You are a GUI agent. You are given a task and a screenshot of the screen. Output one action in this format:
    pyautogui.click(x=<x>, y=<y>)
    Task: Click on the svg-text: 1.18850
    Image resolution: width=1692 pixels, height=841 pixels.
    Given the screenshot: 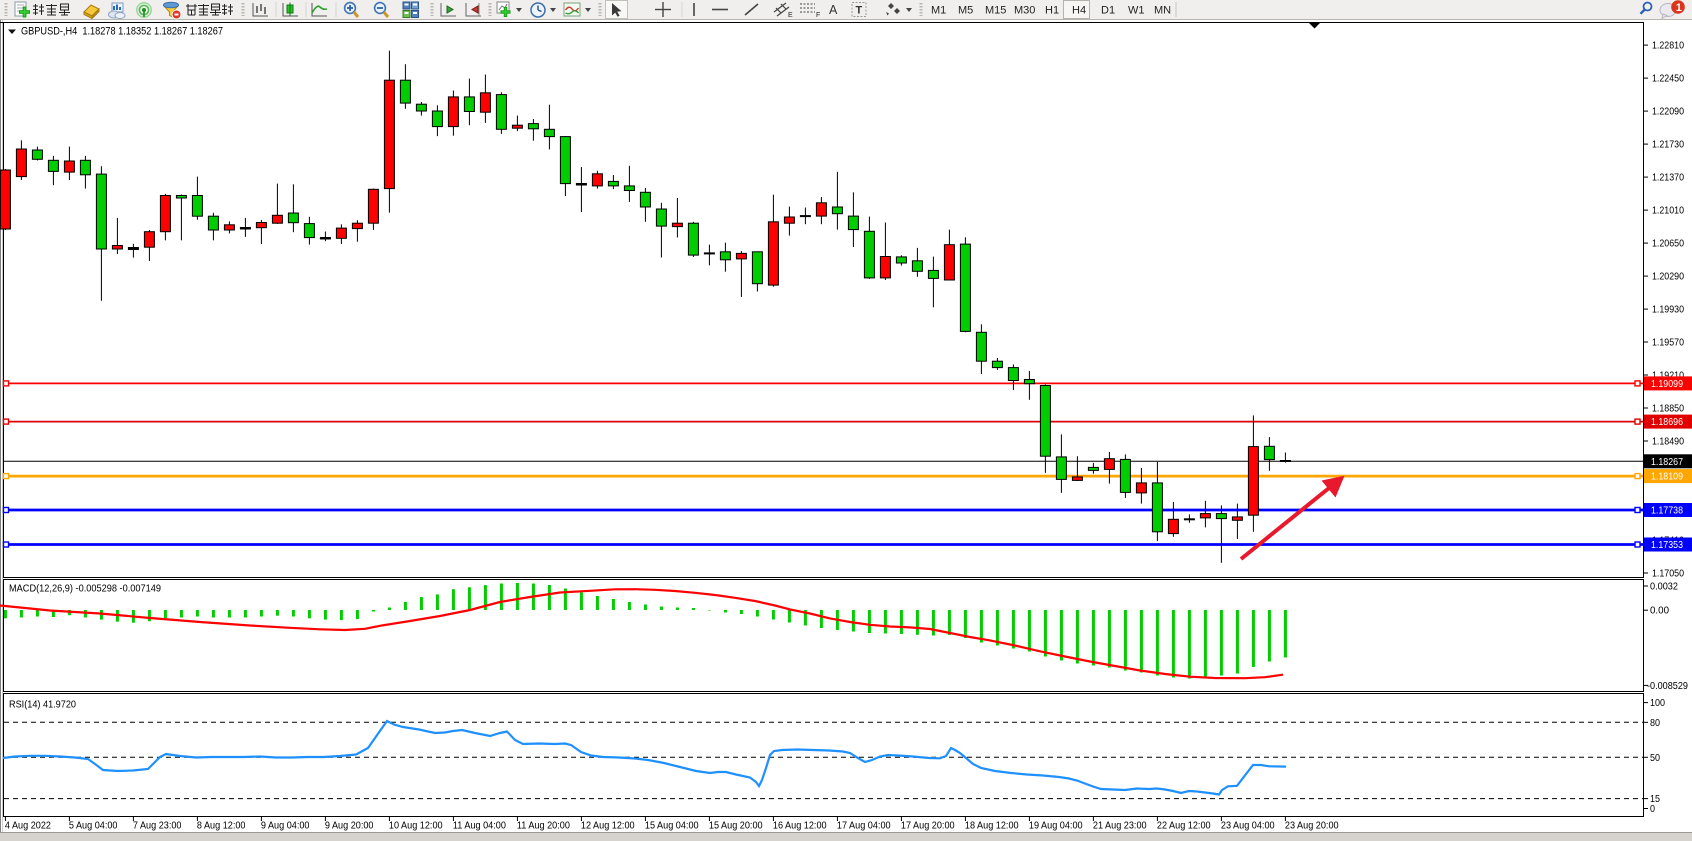 What is the action you would take?
    pyautogui.click(x=1668, y=409)
    